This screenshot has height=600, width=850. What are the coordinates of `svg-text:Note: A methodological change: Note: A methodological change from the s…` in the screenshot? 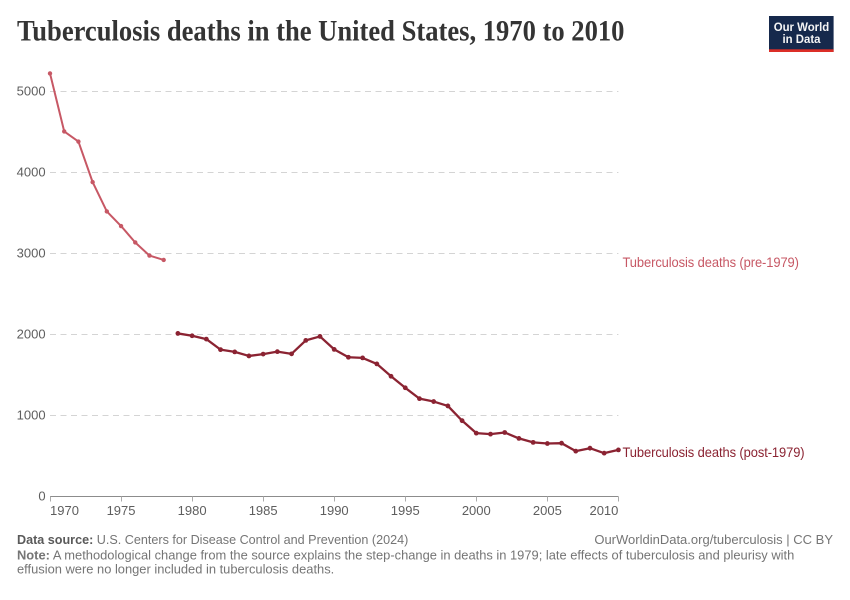 It's located at (405, 554).